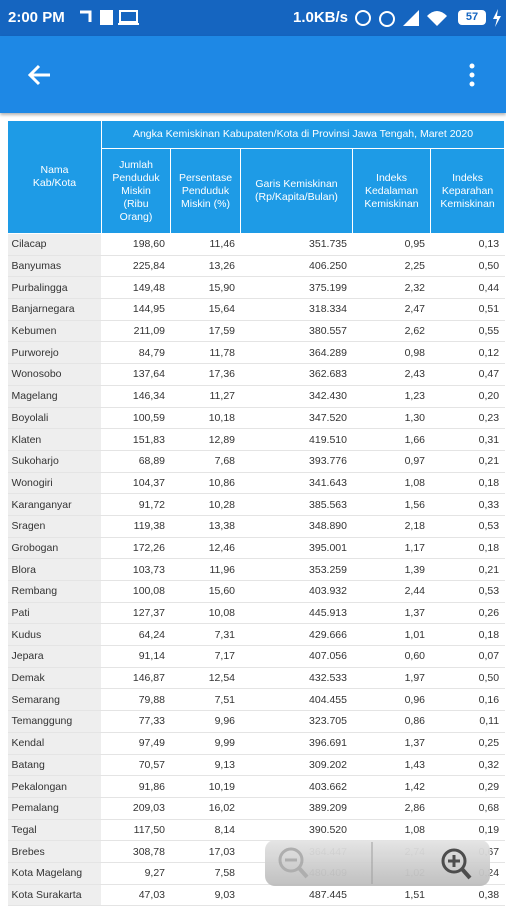  I want to click on column-header: Garis Kemiskinan (Rp/Kapita/Bulan), so click(296, 191).